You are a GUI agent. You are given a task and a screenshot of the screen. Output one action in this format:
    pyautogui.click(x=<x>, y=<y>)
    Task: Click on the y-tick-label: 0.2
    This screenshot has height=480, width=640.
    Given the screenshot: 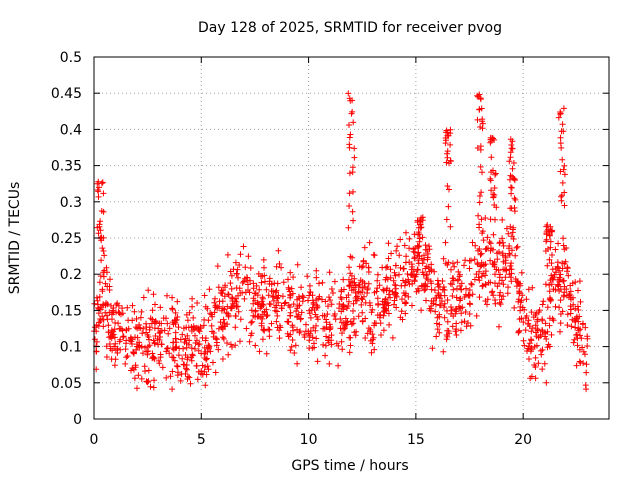 What is the action you would take?
    pyautogui.click(x=71, y=275)
    